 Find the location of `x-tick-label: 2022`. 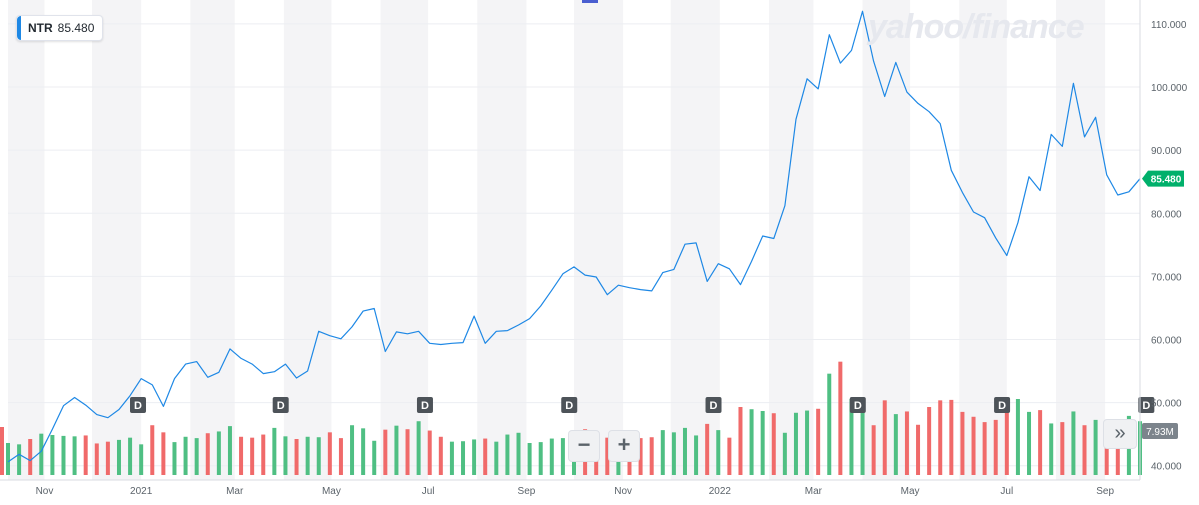

x-tick-label: 2022 is located at coordinates (720, 491).